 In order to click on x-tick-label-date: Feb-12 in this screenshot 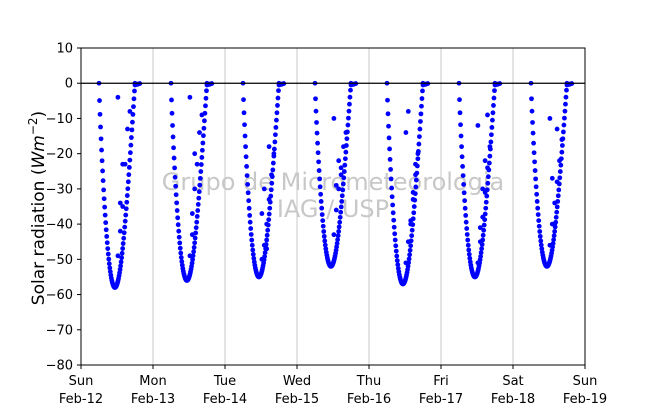, I will do `click(81, 399)`.